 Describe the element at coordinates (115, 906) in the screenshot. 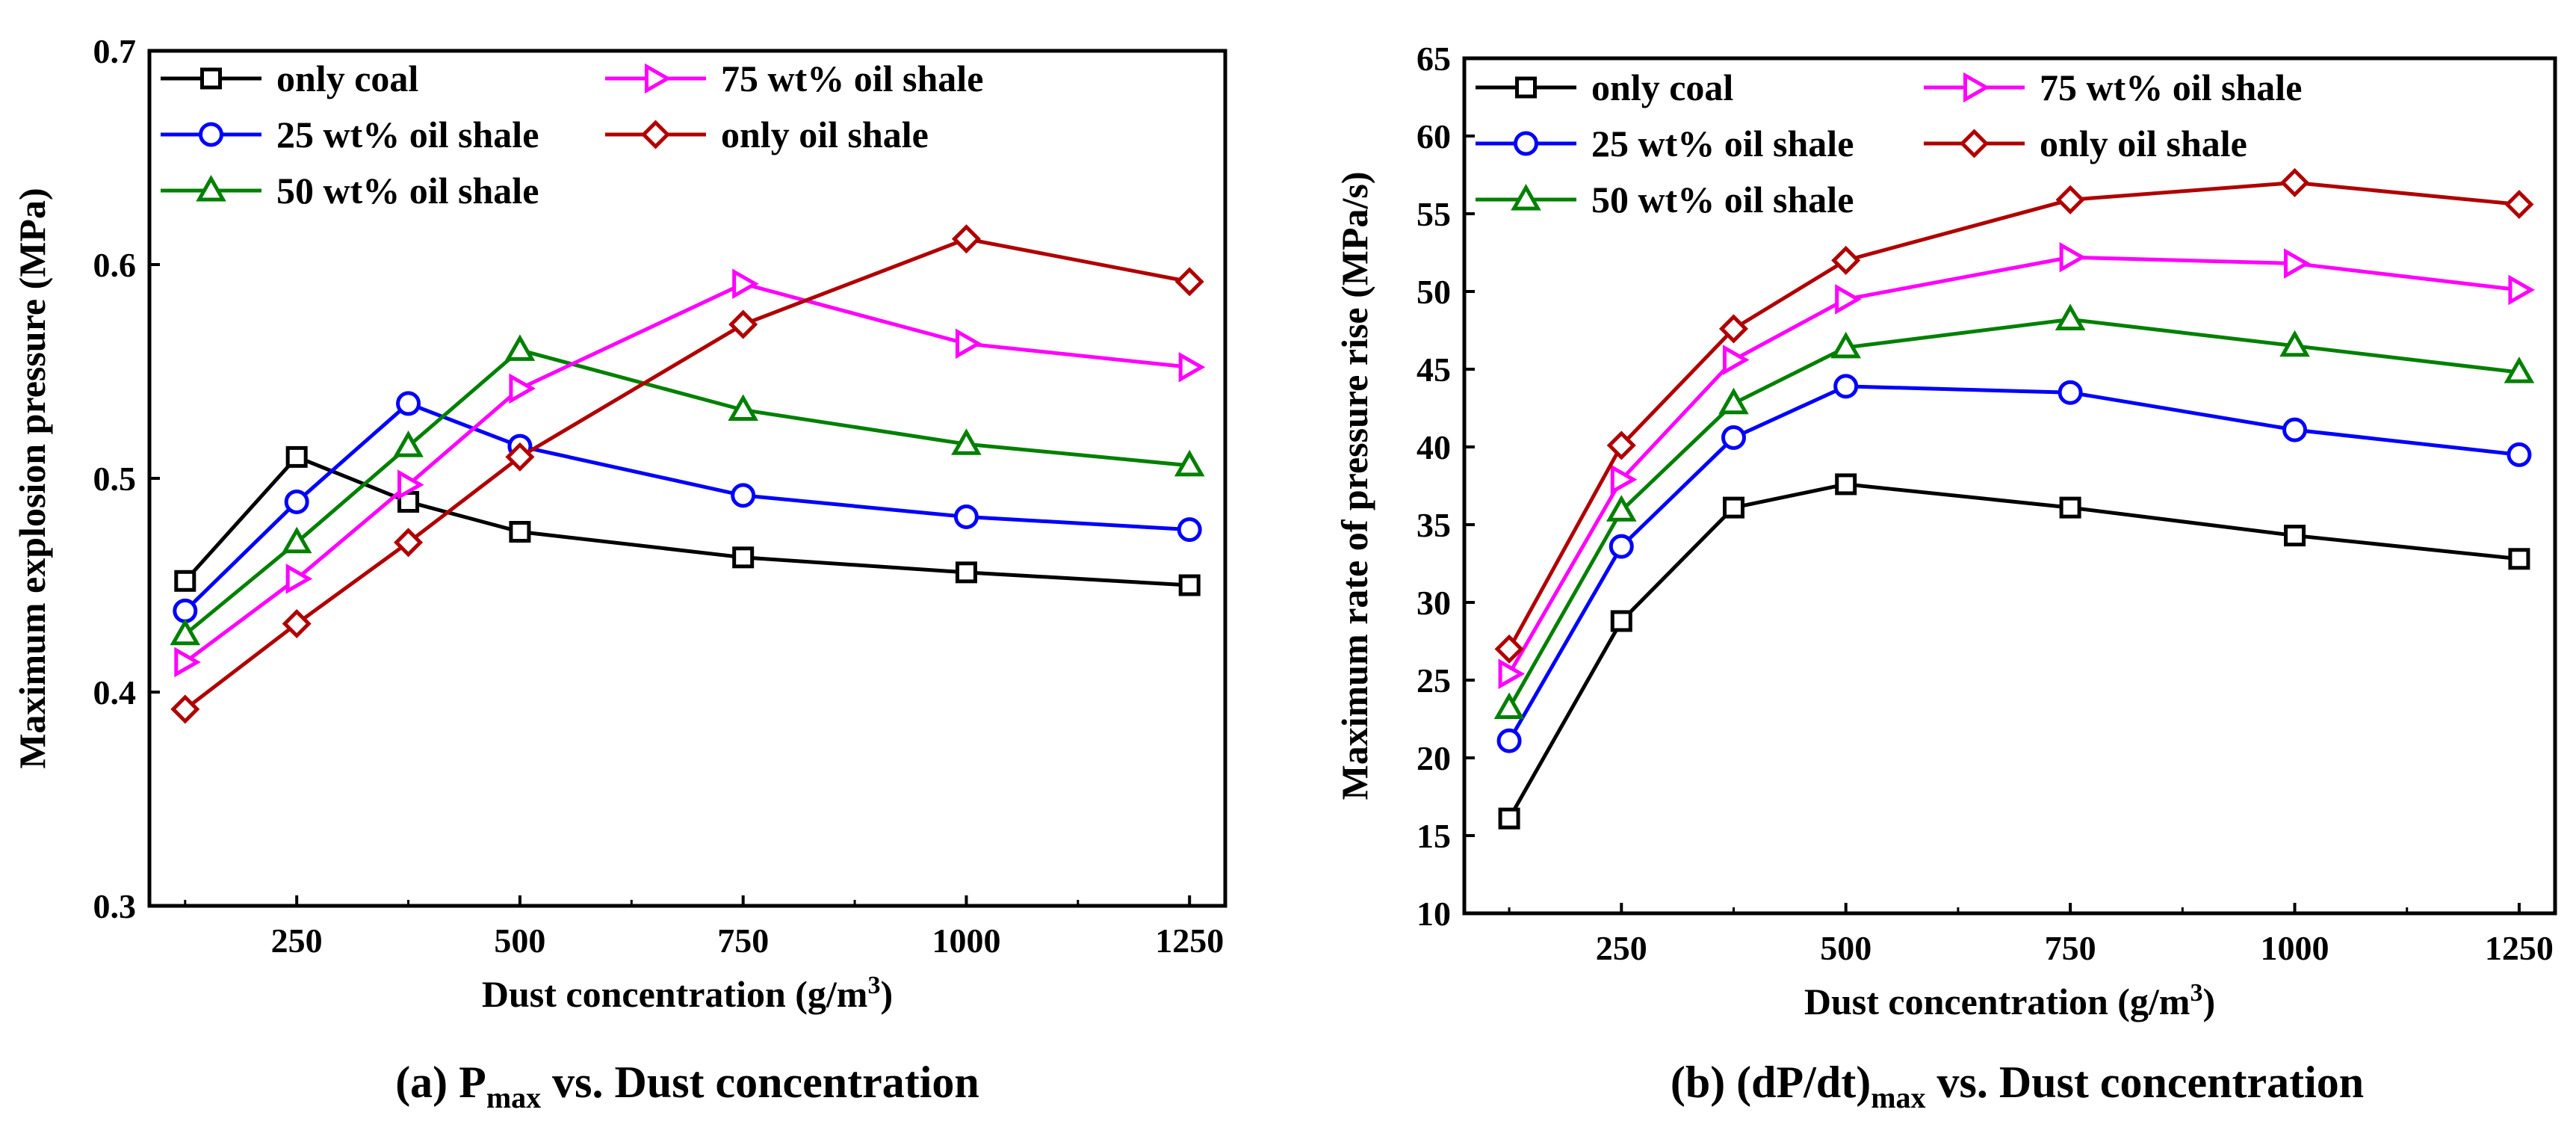

I see `y-tick-label: 0.3` at that location.